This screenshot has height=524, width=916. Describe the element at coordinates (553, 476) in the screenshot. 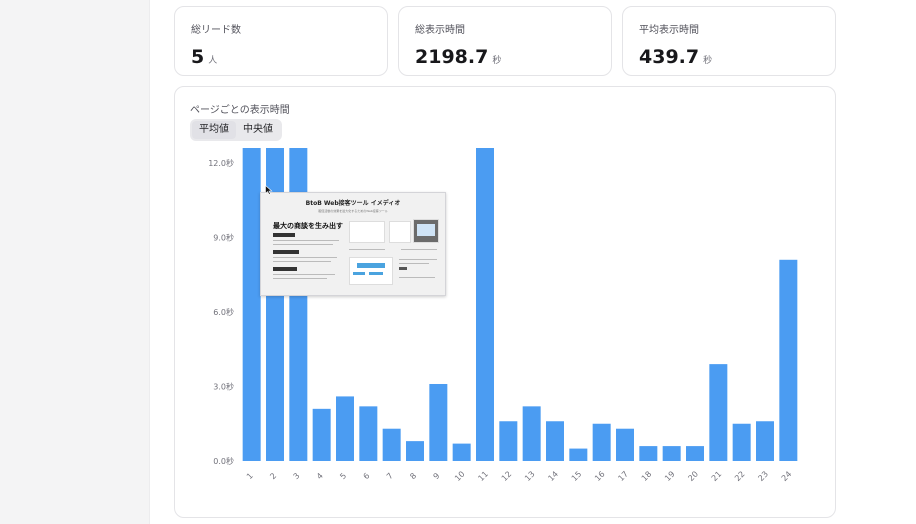

I see `x-tick-label: 14` at that location.